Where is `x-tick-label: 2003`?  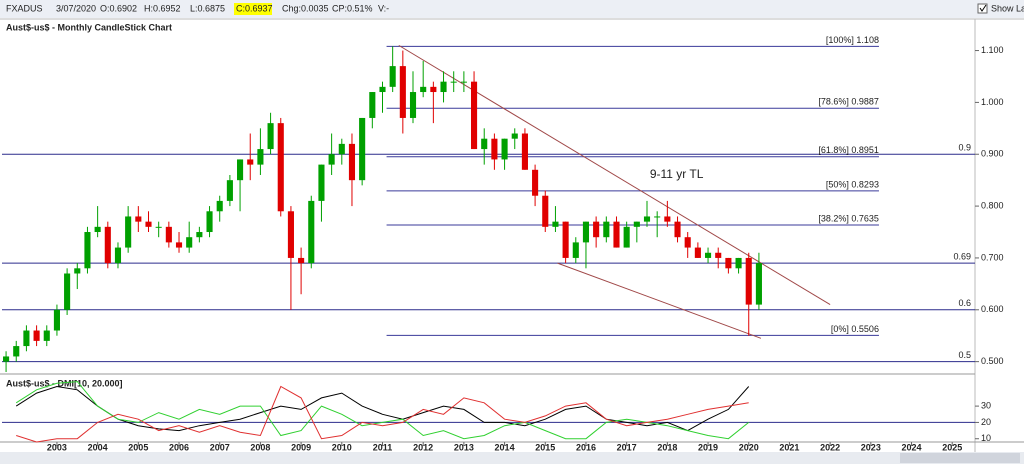
x-tick-label: 2003 is located at coordinates (57, 447).